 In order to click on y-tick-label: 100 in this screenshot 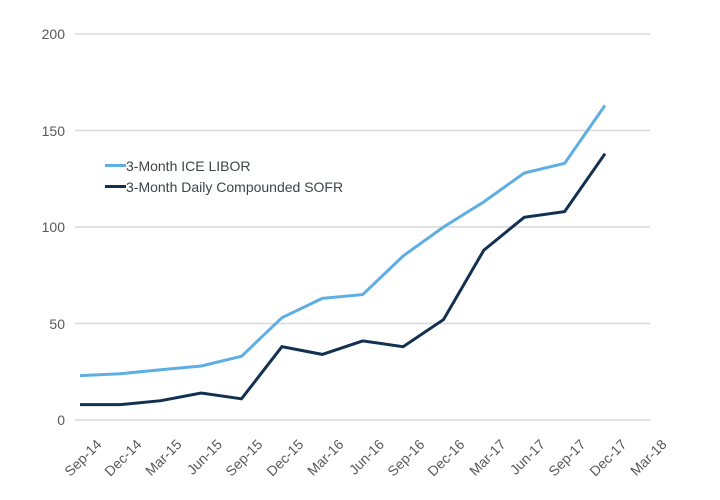, I will do `click(53, 227)`.